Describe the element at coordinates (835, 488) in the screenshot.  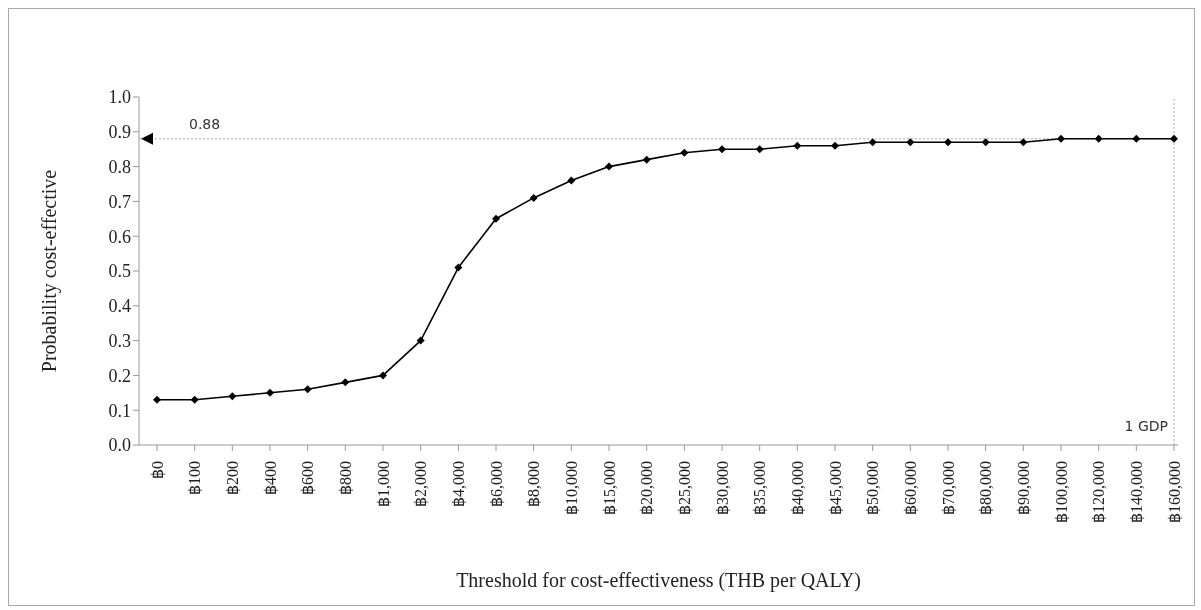
I see `x-tick-label: ฿45,000` at that location.